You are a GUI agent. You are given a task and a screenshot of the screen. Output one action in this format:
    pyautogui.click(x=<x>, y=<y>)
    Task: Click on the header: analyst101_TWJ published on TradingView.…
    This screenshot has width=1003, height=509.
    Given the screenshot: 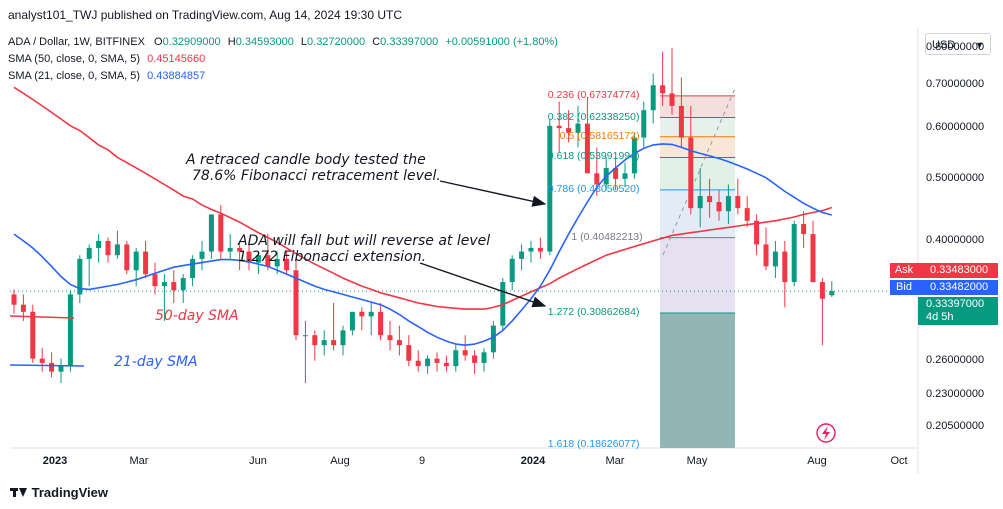 What is the action you would take?
    pyautogui.click(x=501, y=14)
    